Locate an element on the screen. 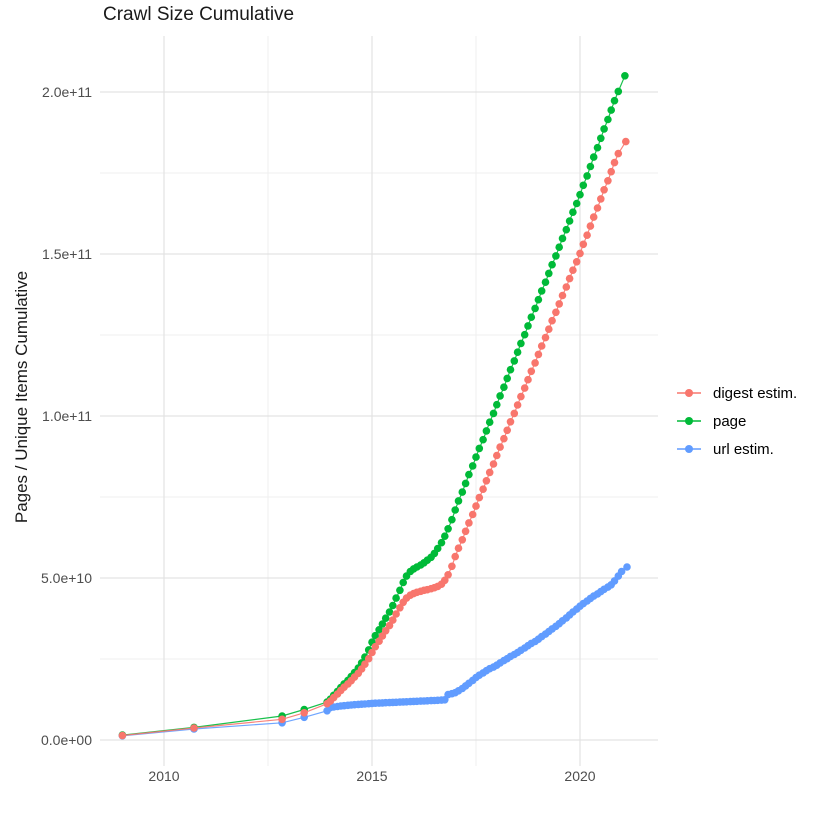 This screenshot has height=827, width=826. x-tick-label: 2020 is located at coordinates (580, 776).